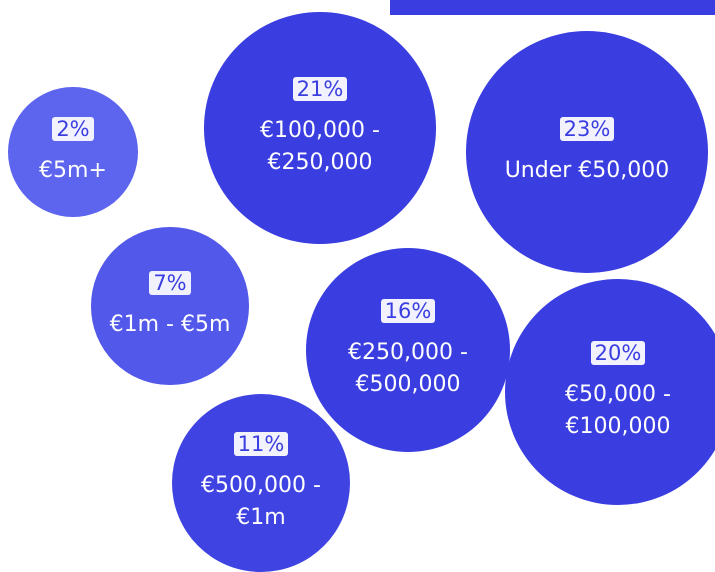  What do you see at coordinates (587, 152) in the screenshot?
I see `bubble: 23% Under €50,000` at bounding box center [587, 152].